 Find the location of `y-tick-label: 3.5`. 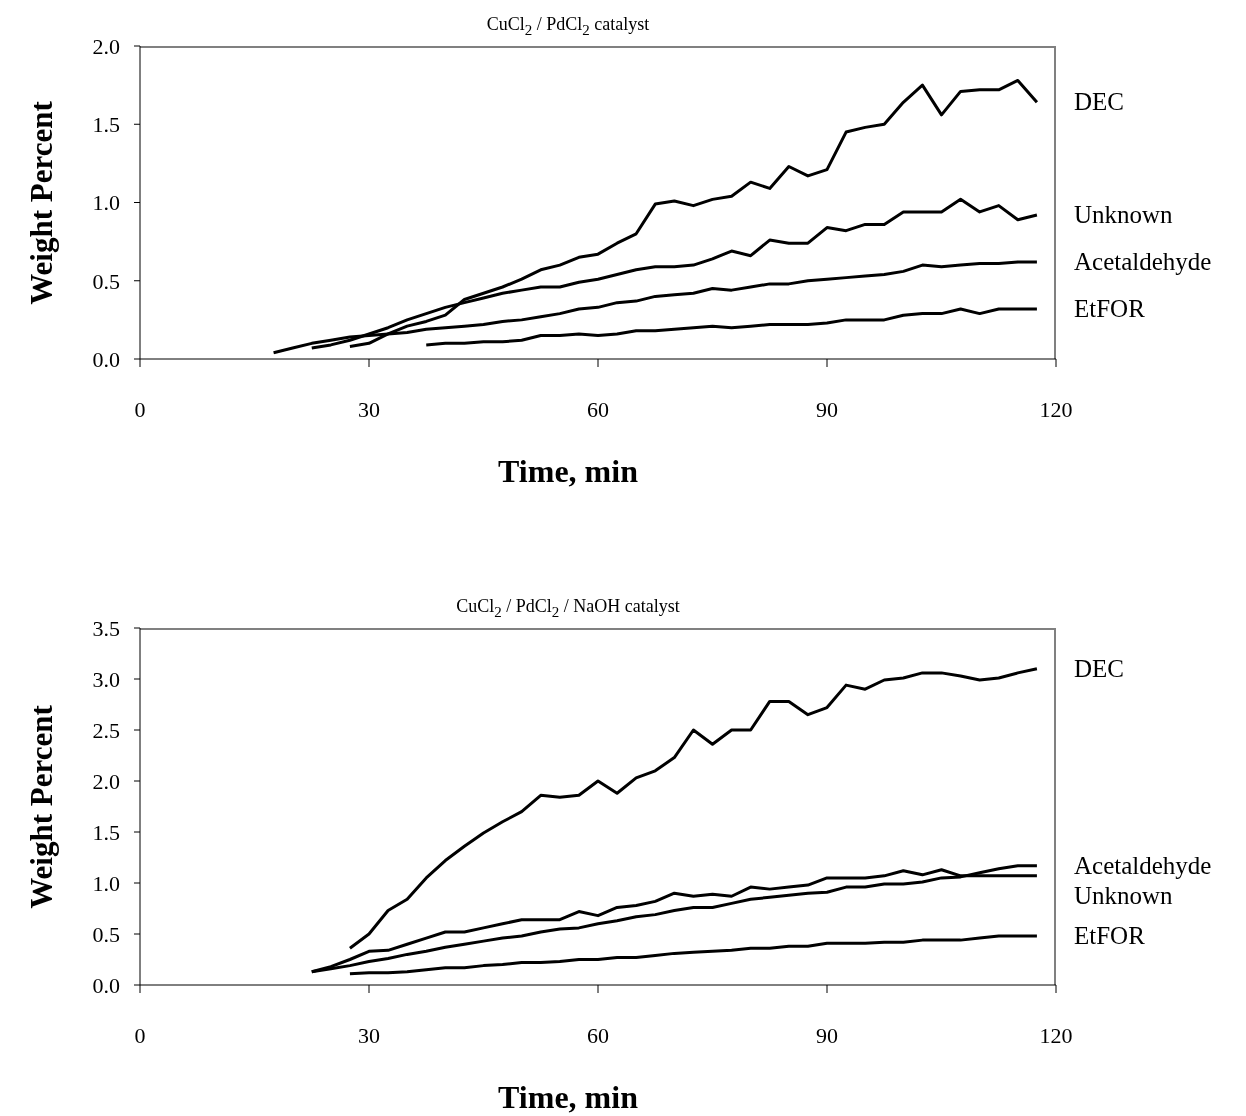

y-tick-label: 3.5 is located at coordinates (106, 628).